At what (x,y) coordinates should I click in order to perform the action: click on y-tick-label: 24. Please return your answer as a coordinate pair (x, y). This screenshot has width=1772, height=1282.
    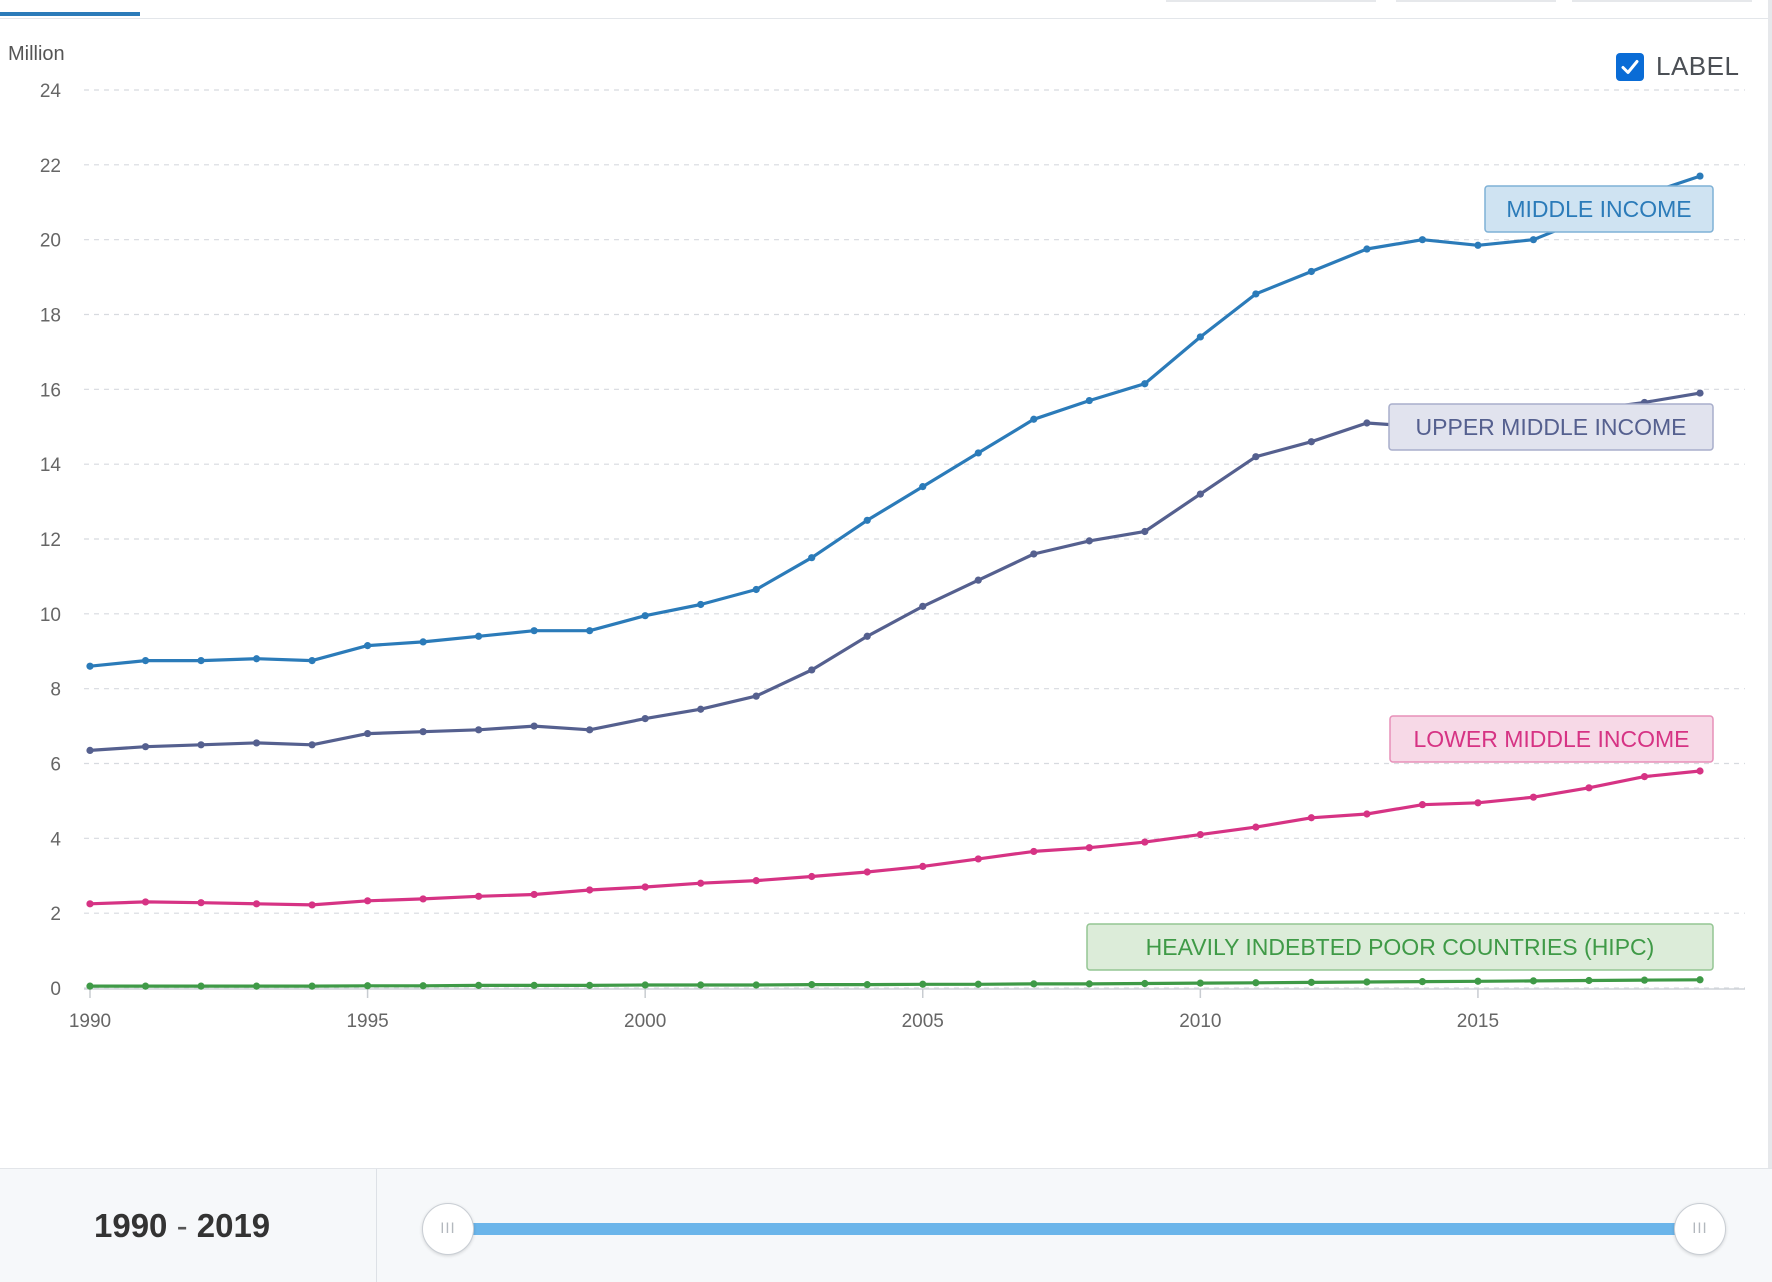
    Looking at the image, I should click on (51, 91).